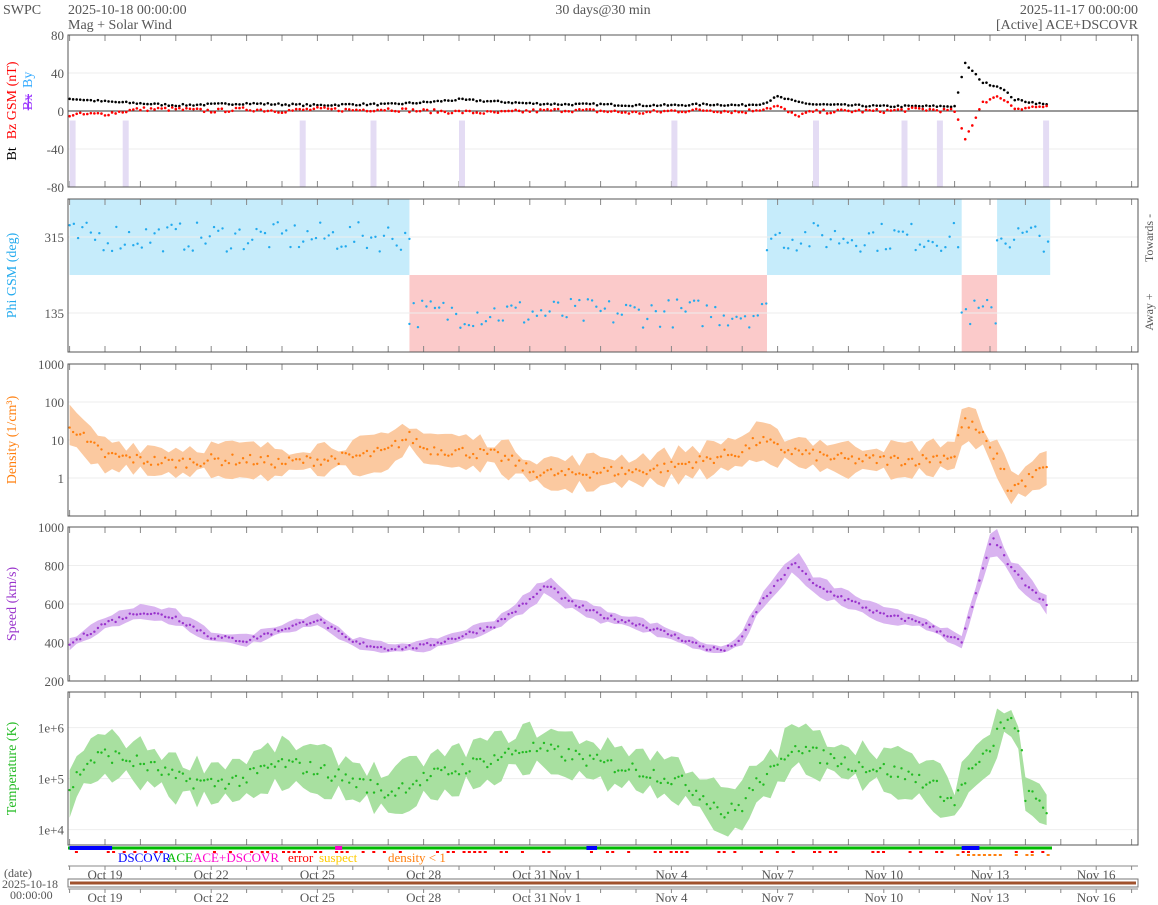 The height and width of the screenshot is (905, 1158). I want to click on bz-south-band, so click(674, 153).